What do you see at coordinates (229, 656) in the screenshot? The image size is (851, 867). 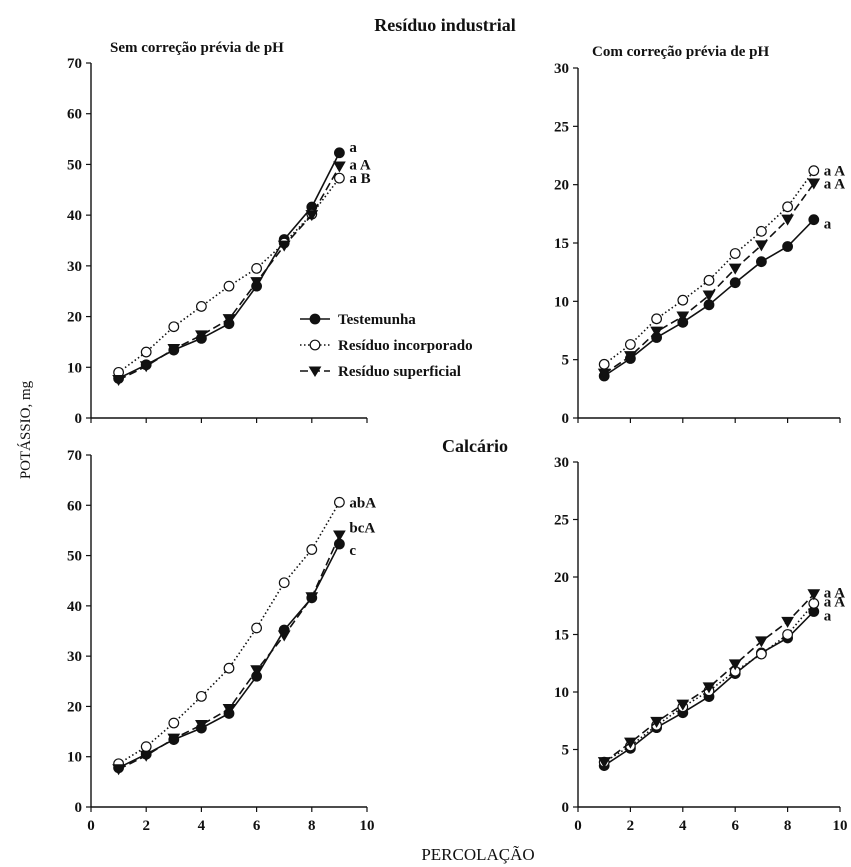 I see `series-line-testemunha` at bounding box center [229, 656].